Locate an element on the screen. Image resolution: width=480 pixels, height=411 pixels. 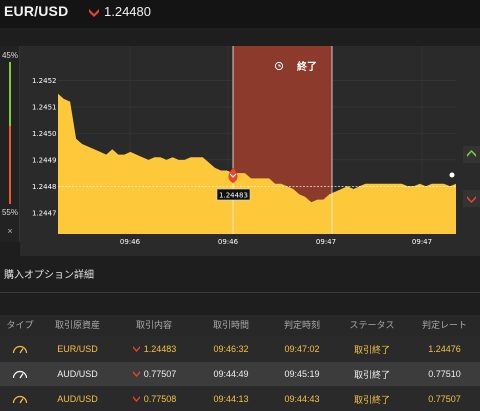
high-button is located at coordinates (471, 154).